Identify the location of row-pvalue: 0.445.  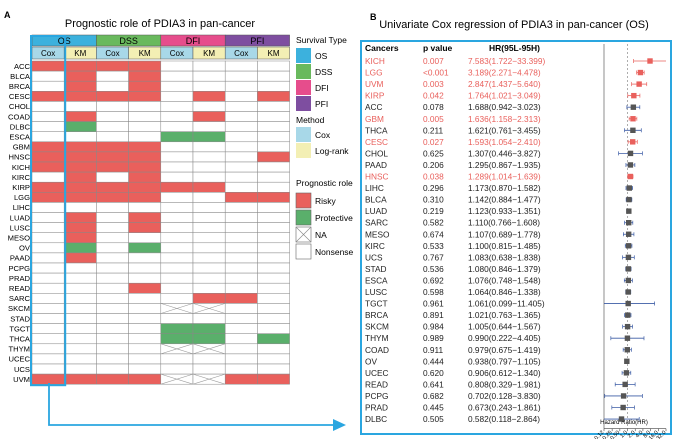
(433, 408).